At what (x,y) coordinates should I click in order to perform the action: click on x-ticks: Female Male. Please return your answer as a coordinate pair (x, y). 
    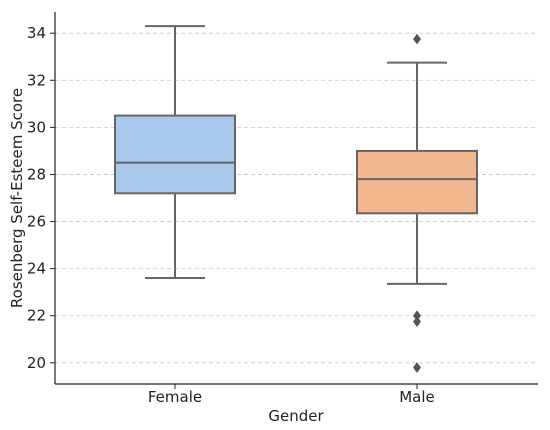
    Looking at the image, I should click on (291, 395).